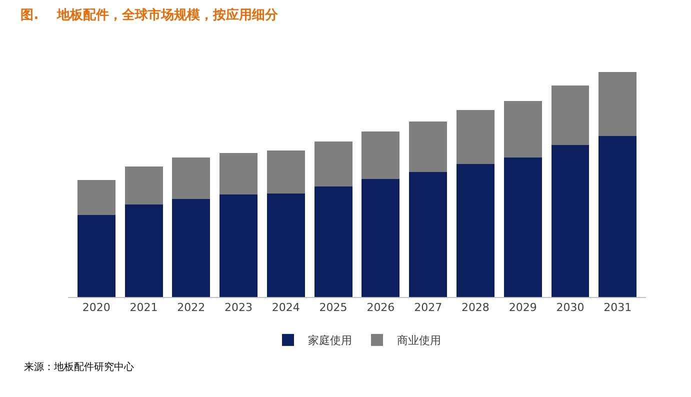 This screenshot has height=397, width=691. I want to click on x-tick-label: 2025, so click(333, 307).